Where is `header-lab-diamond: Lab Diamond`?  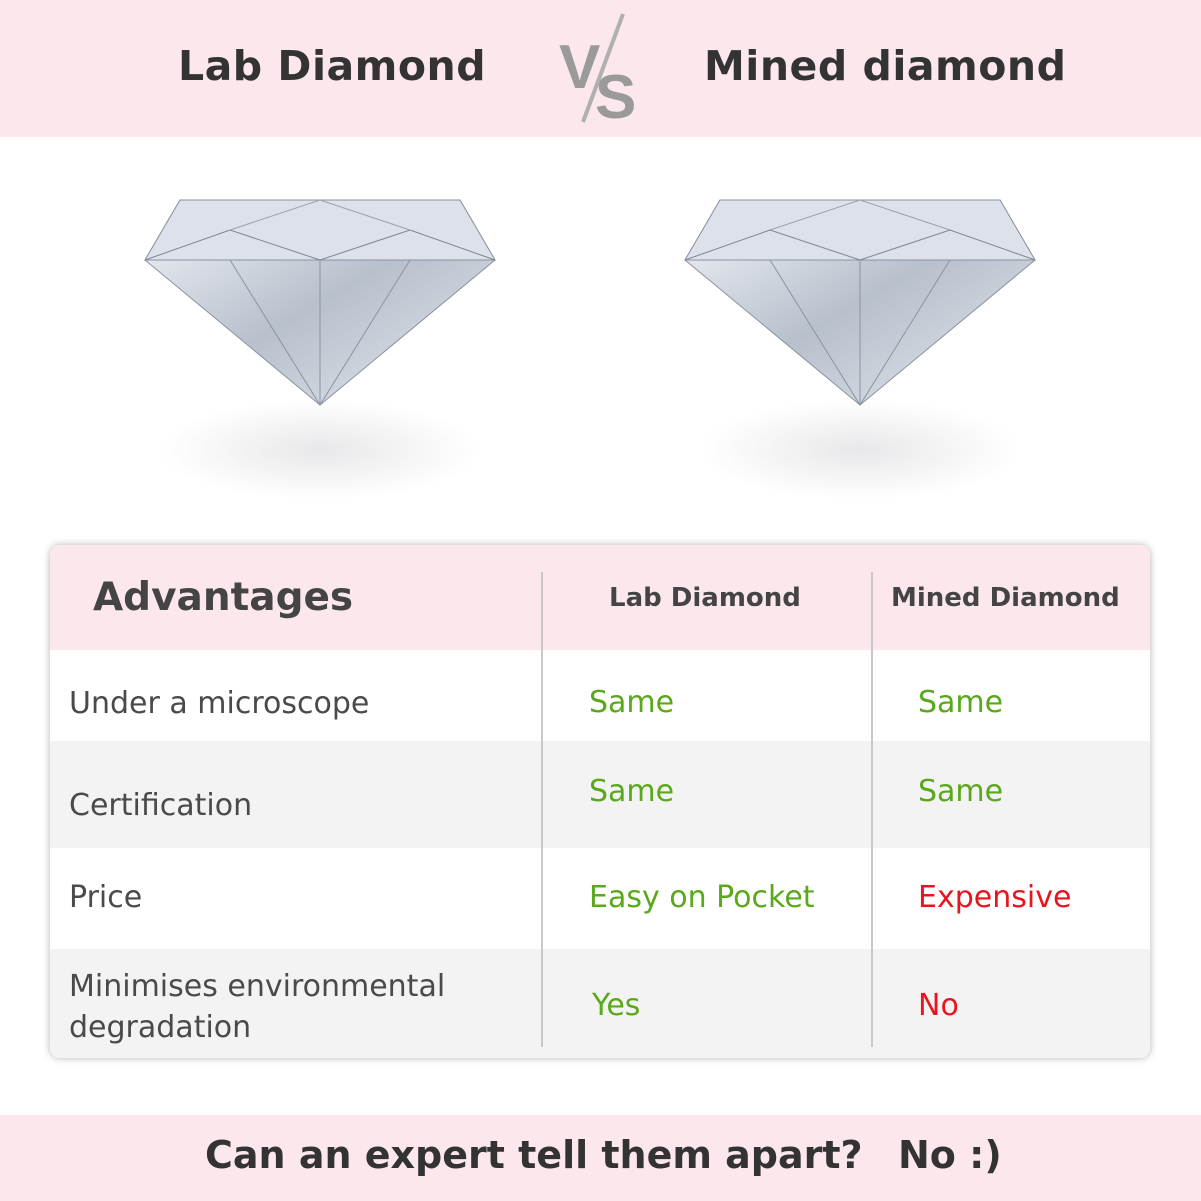 header-lab-diamond: Lab Diamond is located at coordinates (705, 598).